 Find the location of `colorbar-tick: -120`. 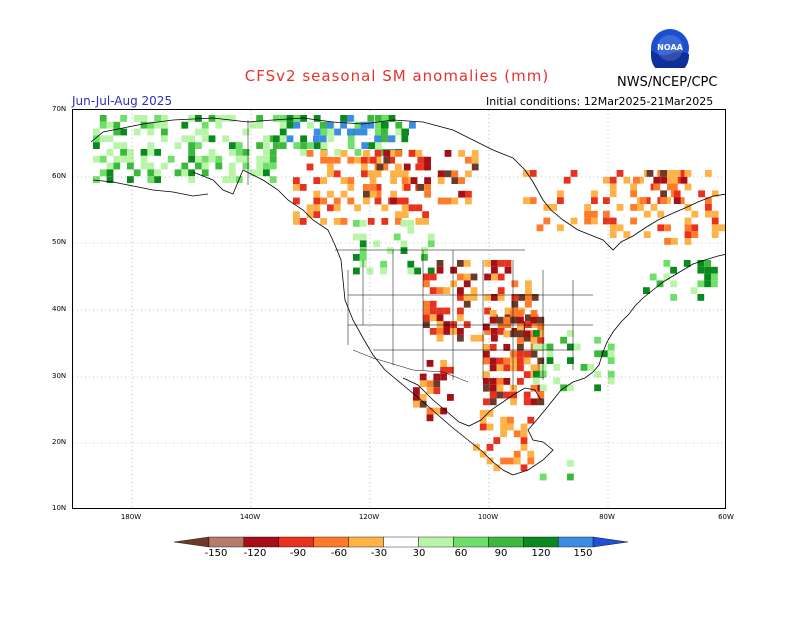

colorbar-tick: -120 is located at coordinates (255, 553).